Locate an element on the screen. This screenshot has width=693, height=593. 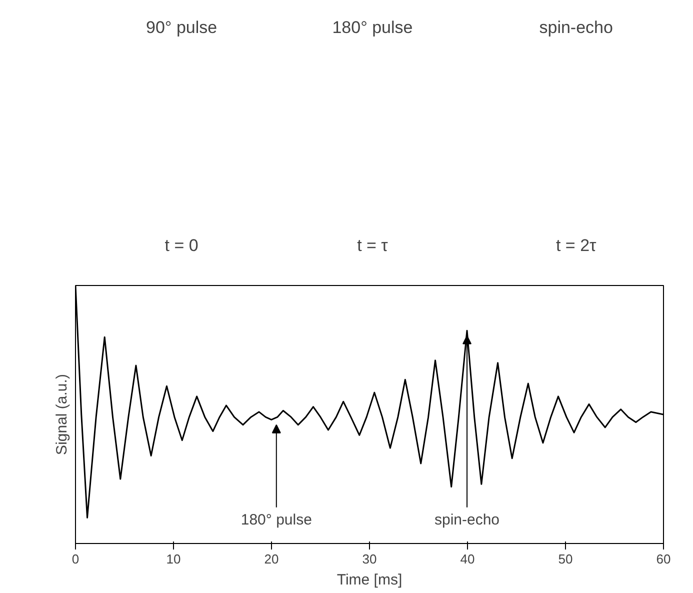
text: 90° pulse is located at coordinates (182, 27).